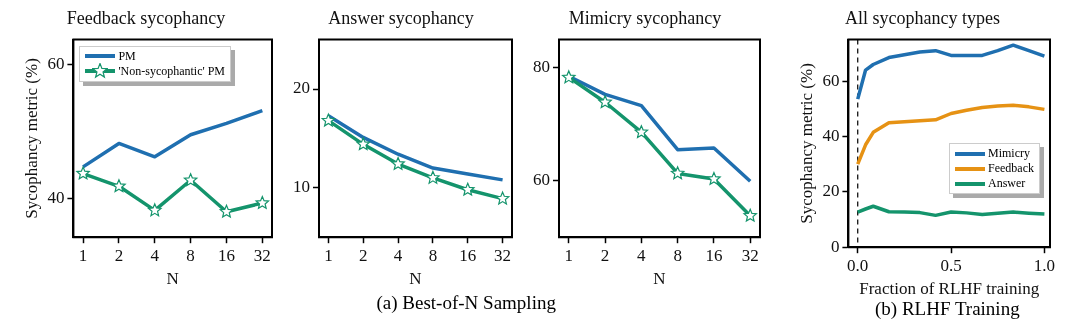  Describe the element at coordinates (146, 17) in the screenshot. I see `chart-title: Feedback sycophancy` at that location.